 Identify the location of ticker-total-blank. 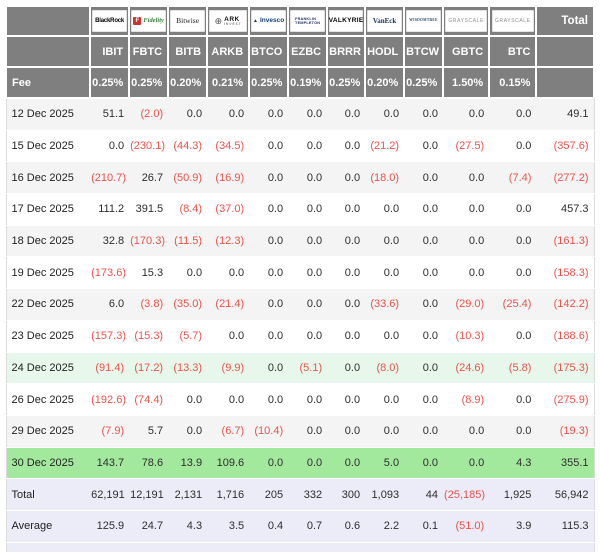
(565, 51).